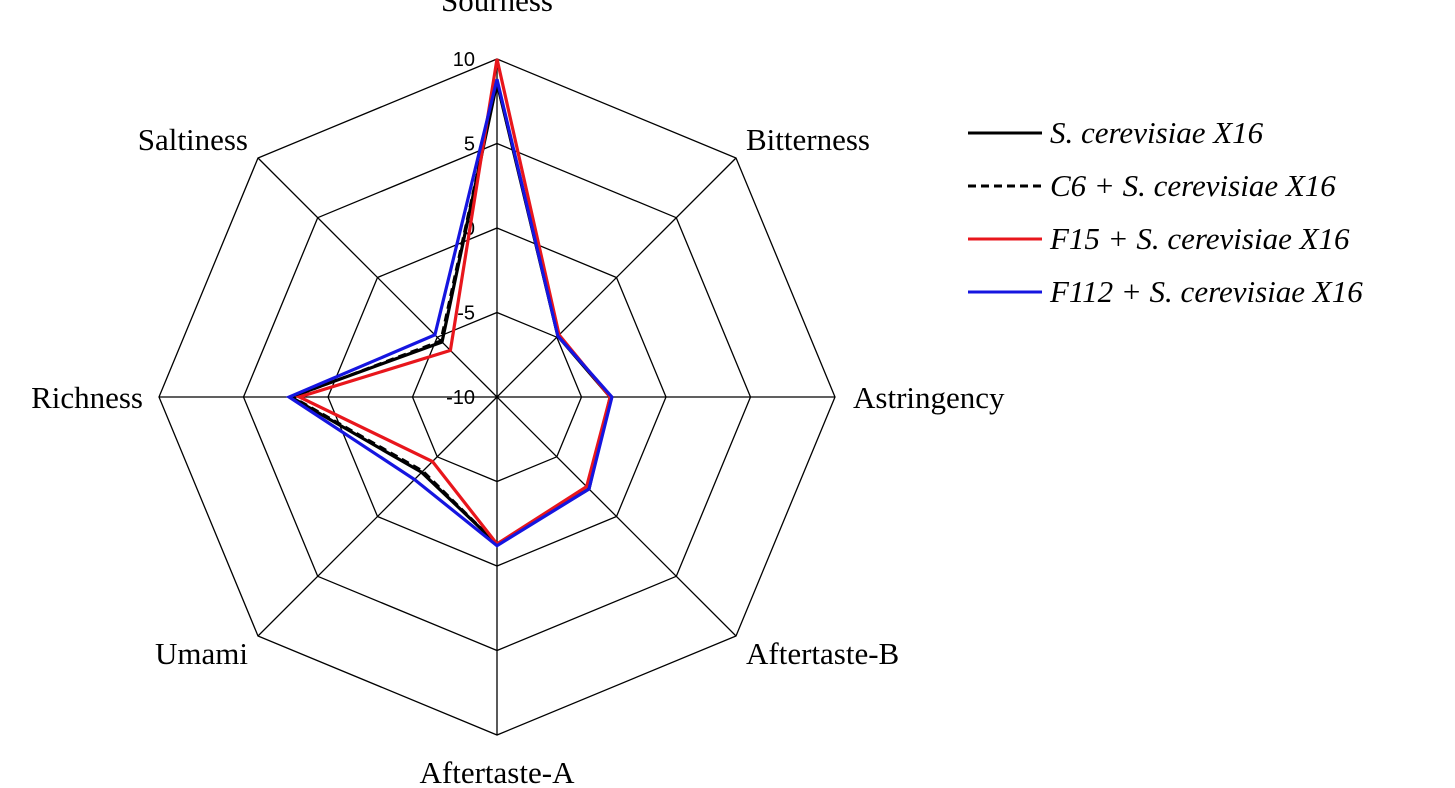 The width and height of the screenshot is (1455, 788). I want to click on legend-label-s-cerevisiae-x16: S. cerevisiae X16, so click(1157, 132).